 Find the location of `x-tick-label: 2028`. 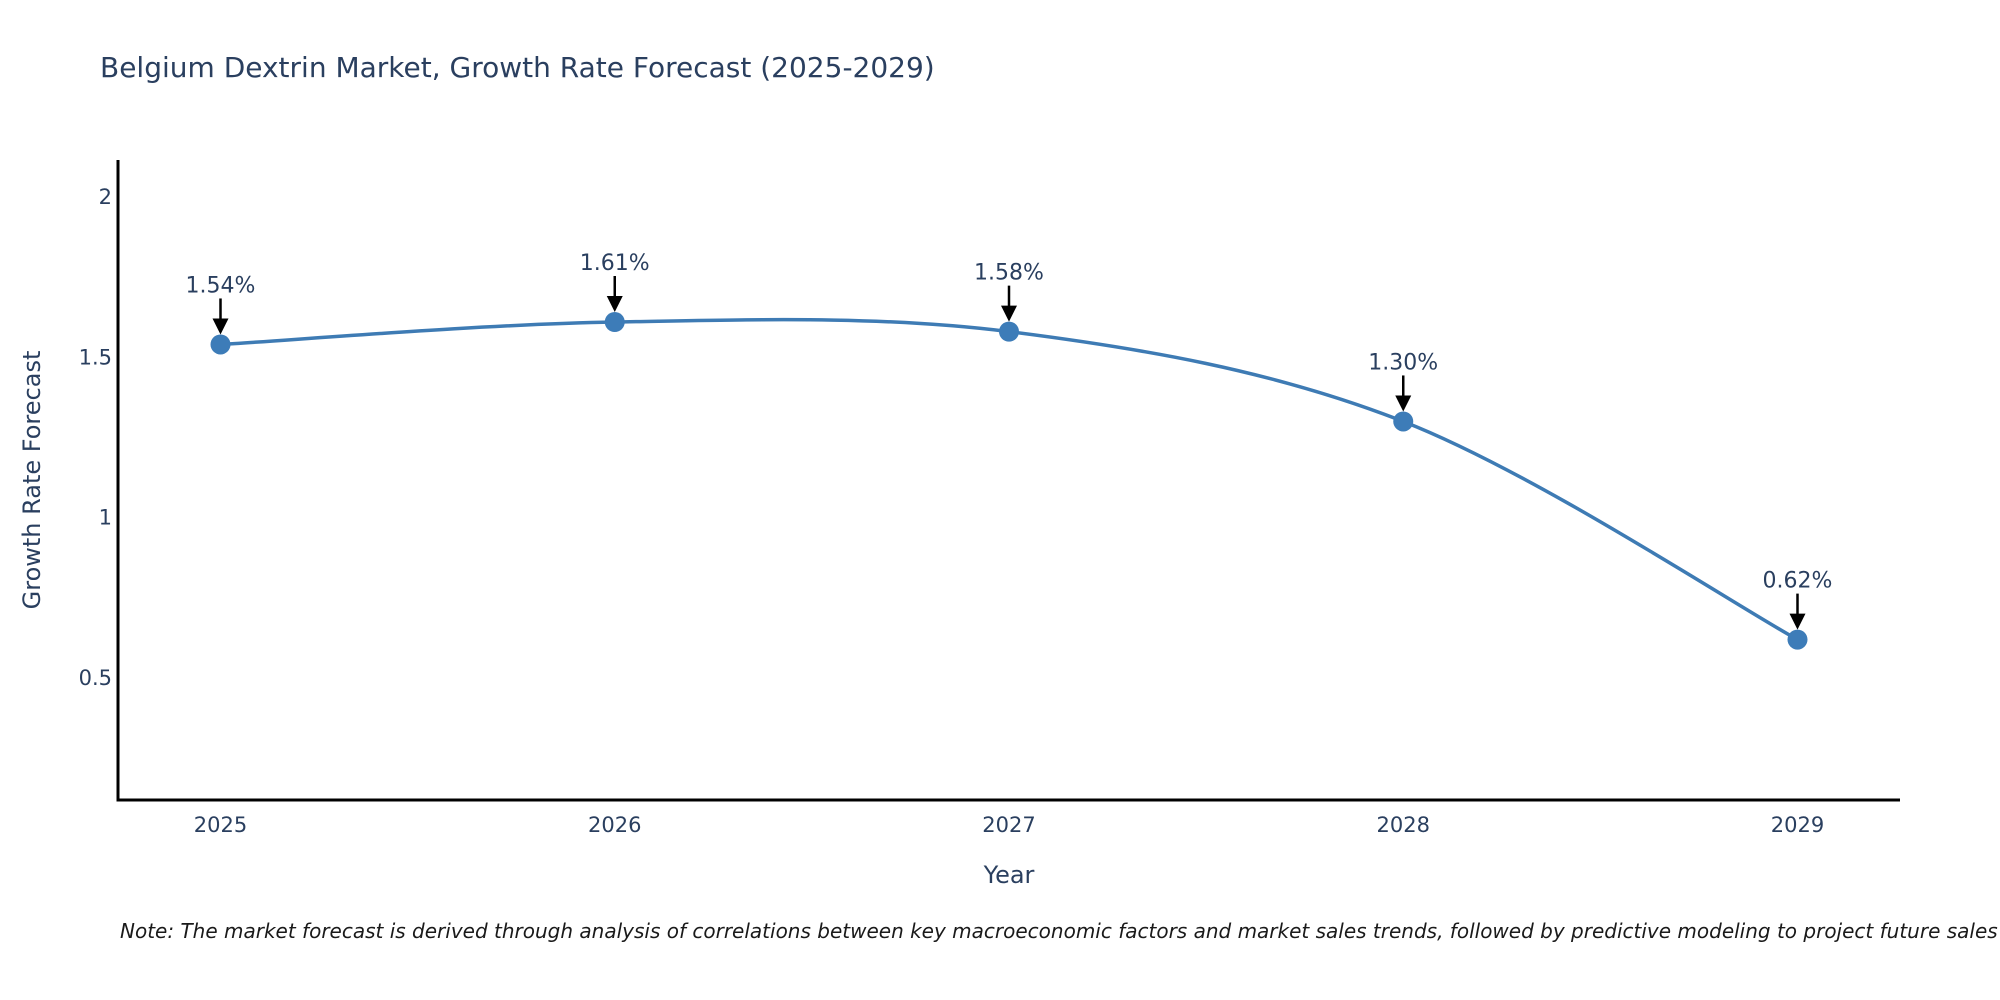

x-tick-label: 2028 is located at coordinates (1403, 825).